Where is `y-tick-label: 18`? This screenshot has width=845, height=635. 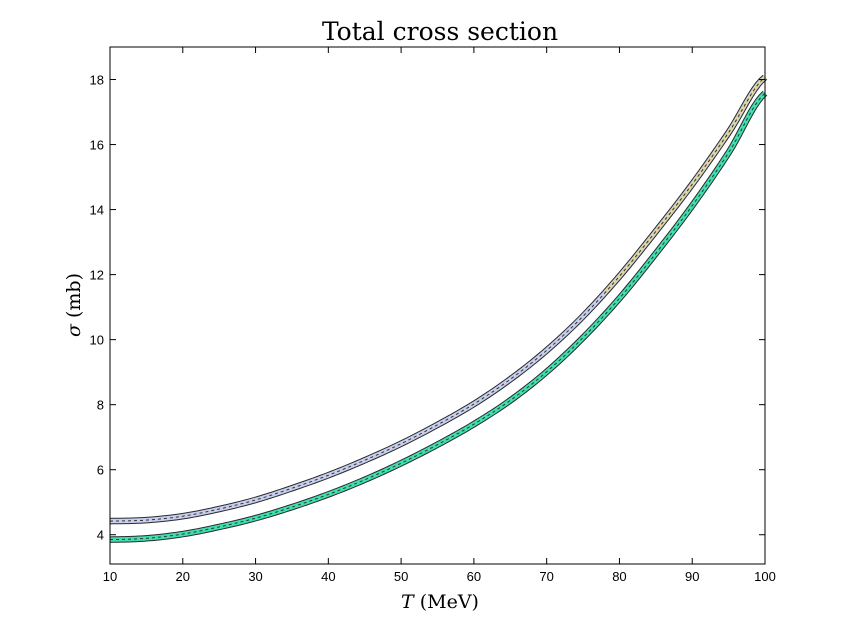
y-tick-label: 18 is located at coordinates (97, 80).